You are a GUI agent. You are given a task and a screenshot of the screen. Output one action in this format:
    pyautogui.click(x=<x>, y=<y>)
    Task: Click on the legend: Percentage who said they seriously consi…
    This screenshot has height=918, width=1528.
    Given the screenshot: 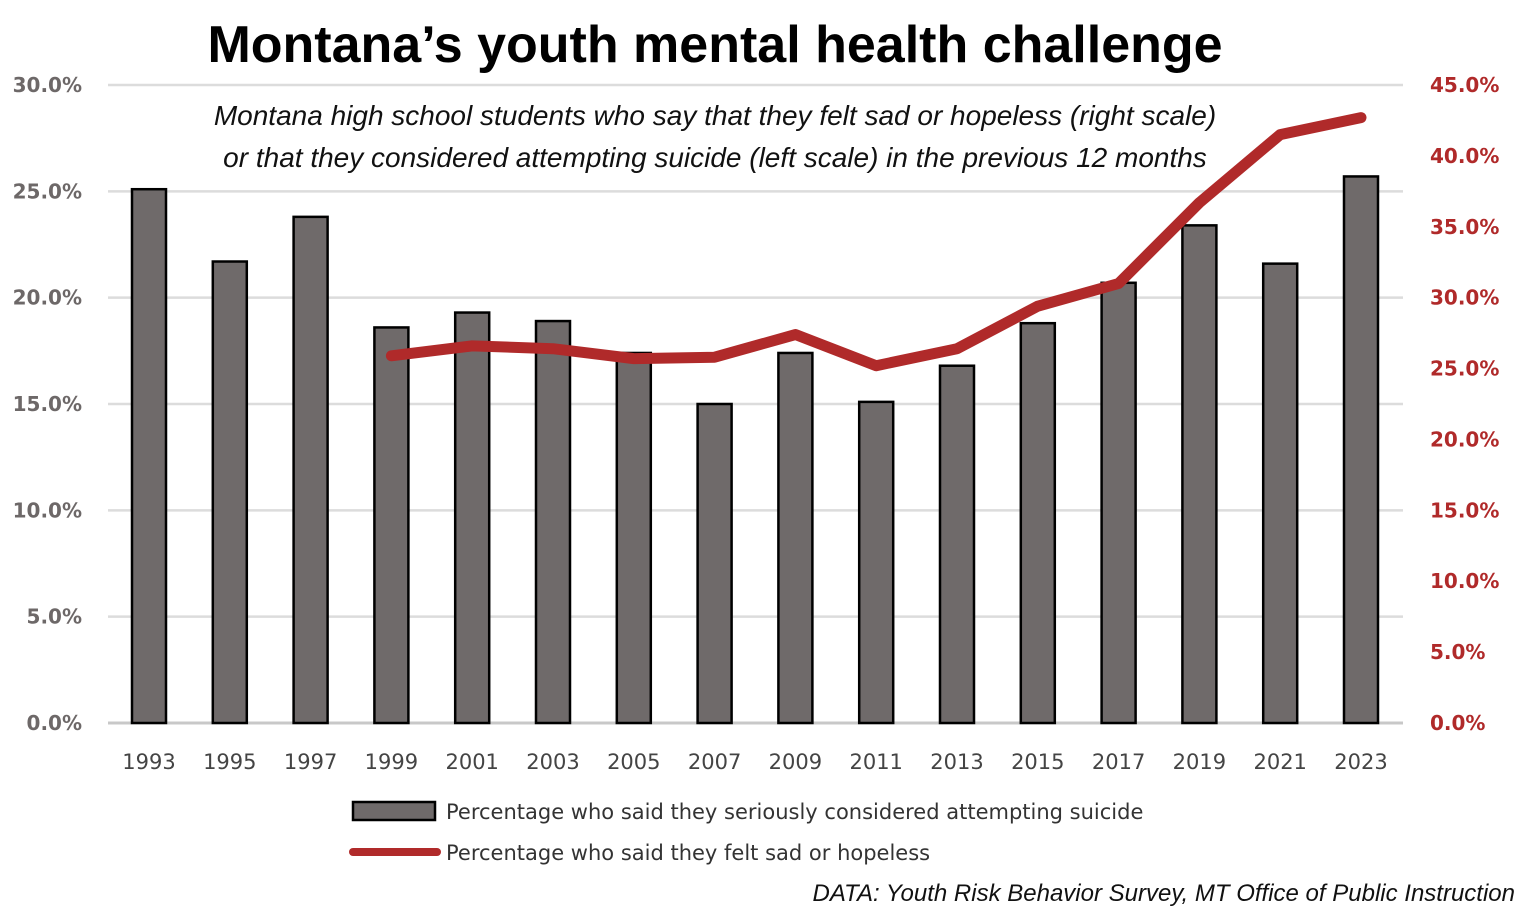 What is the action you would take?
    pyautogui.click(x=746, y=832)
    